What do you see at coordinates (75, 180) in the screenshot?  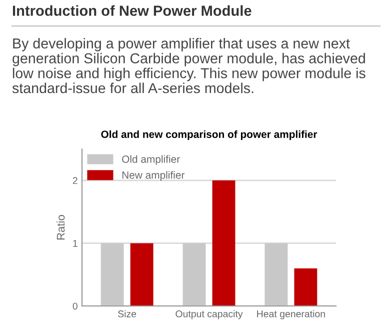 I see `y-tick-label: 2` at bounding box center [75, 180].